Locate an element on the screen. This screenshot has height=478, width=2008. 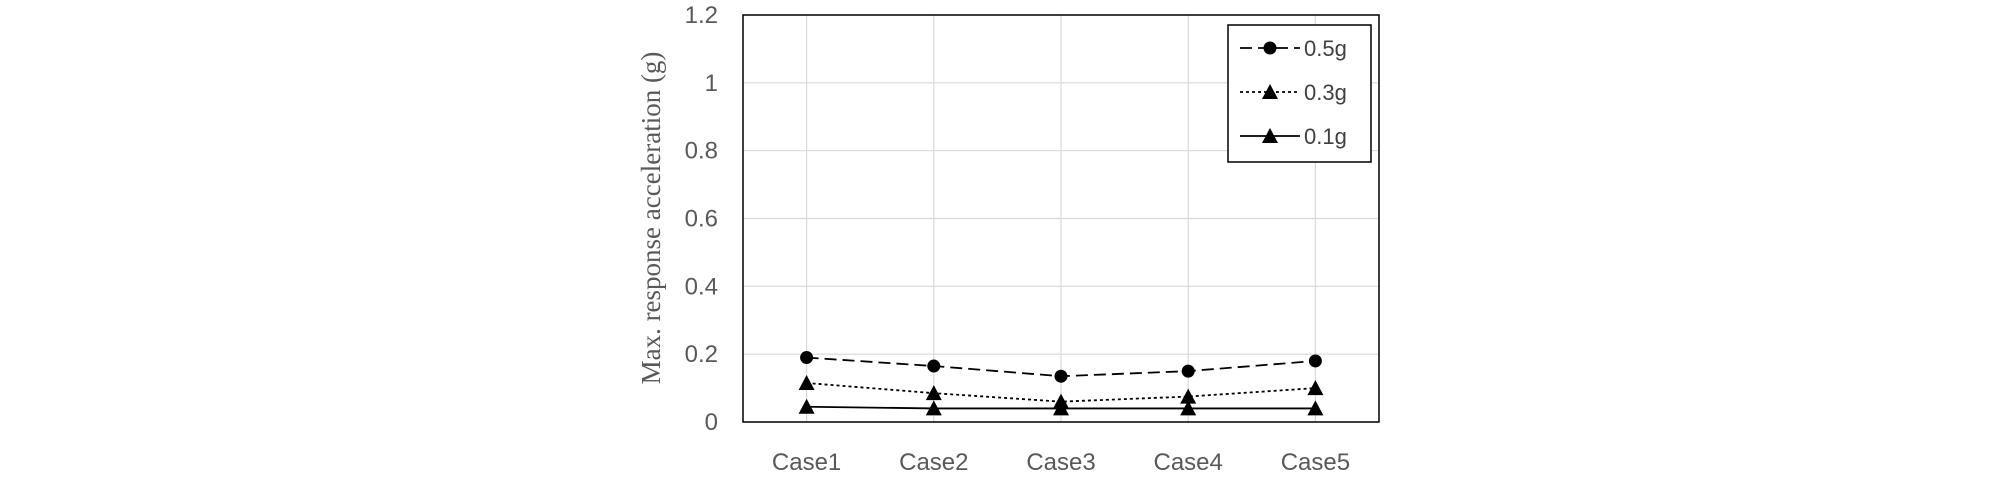
x-tick-label: Case5 is located at coordinates (1315, 462).